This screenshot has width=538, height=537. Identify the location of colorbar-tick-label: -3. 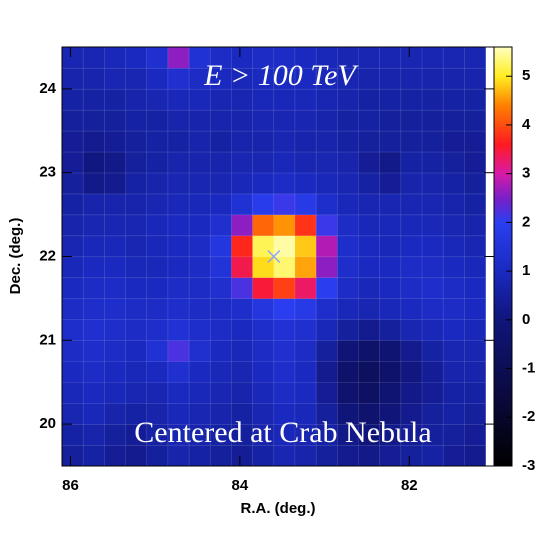
(528, 465).